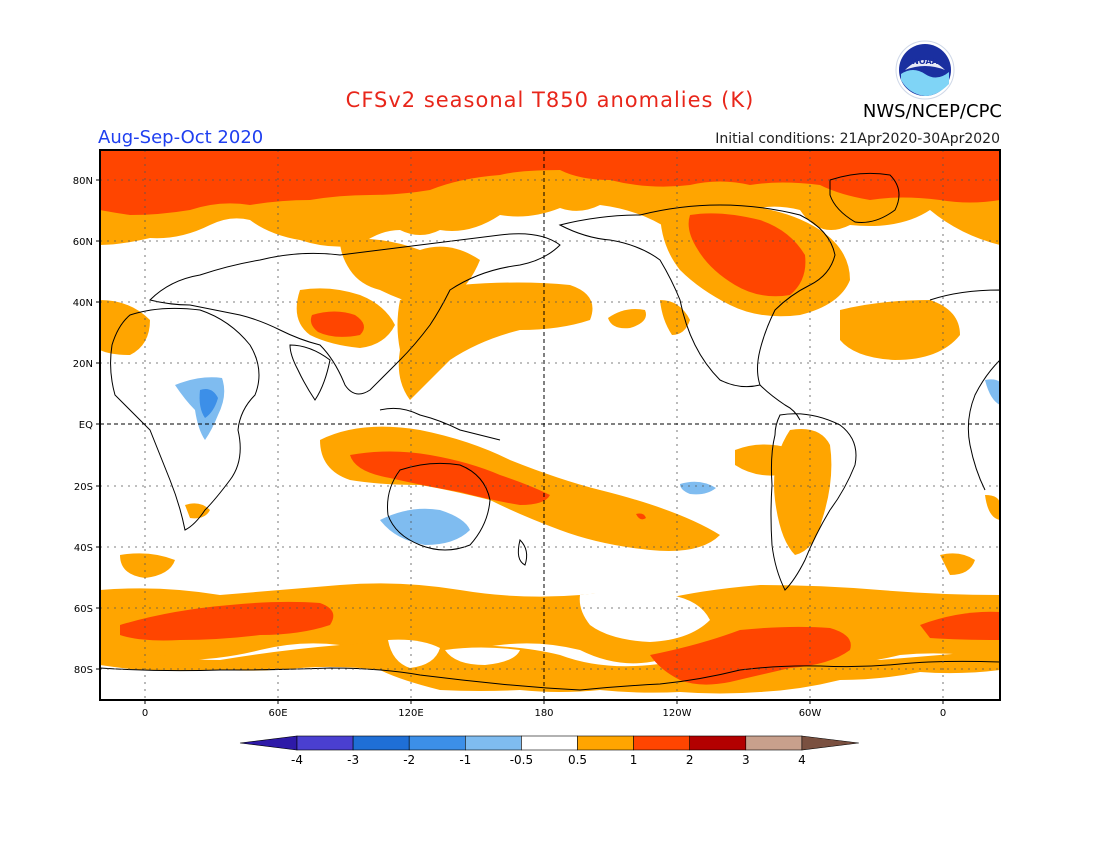 The width and height of the screenshot is (1100, 850). Describe the element at coordinates (181, 137) in the screenshot. I see `forecast-period: Aug-Sep-Oct 2020` at that location.